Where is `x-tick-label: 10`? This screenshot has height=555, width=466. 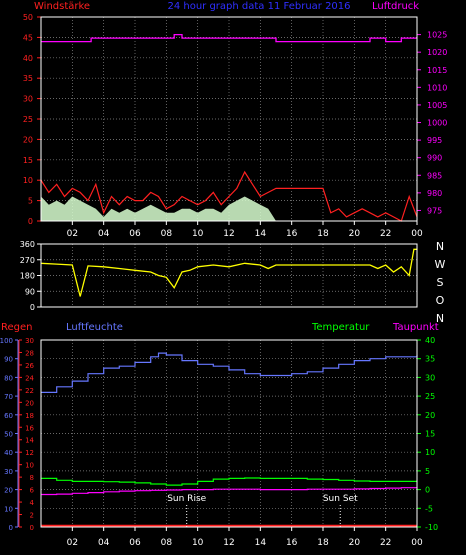 x-tick-label: 10 is located at coordinates (198, 543).